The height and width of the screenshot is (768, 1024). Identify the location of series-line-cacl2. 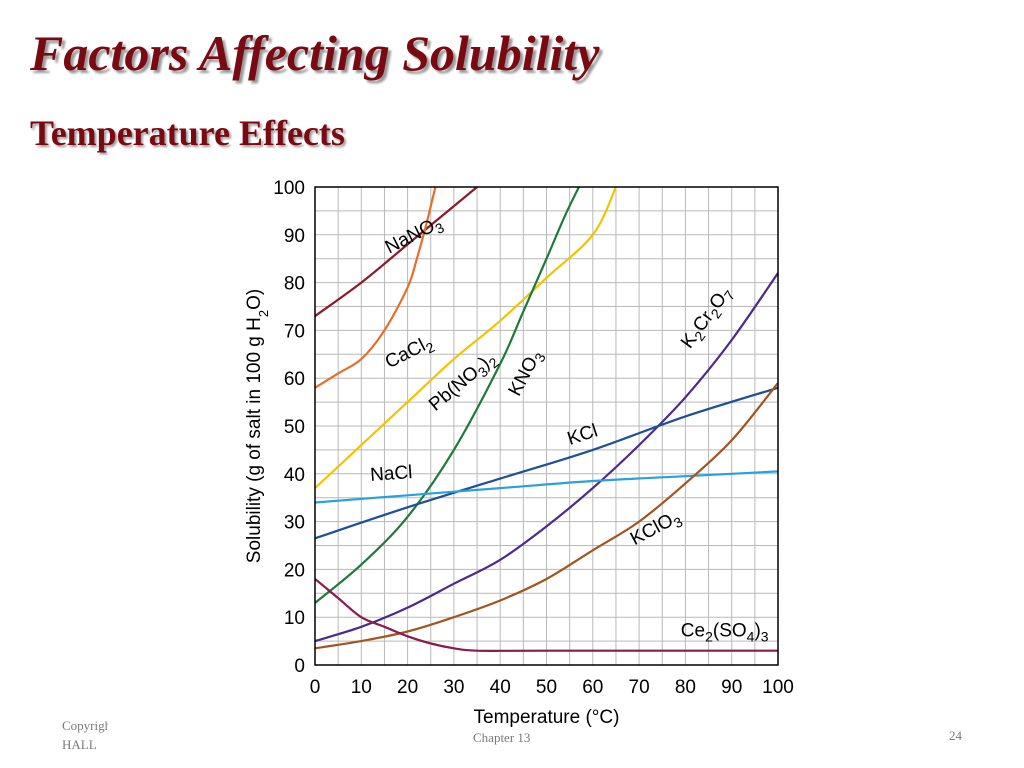
(376, 288).